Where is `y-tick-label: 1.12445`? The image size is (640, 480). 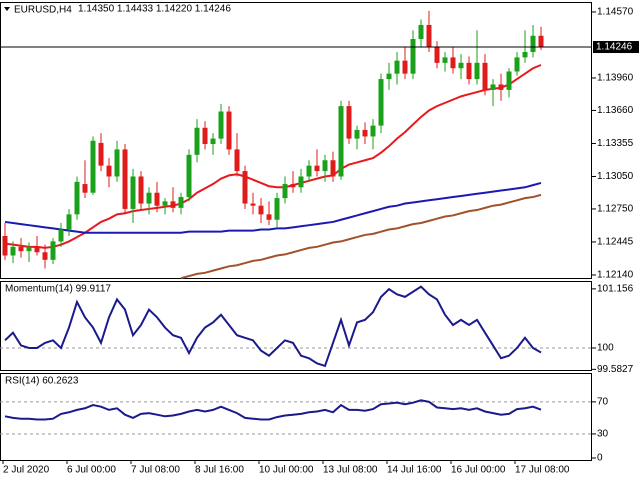
y-tick-label: 1.12445 is located at coordinates (615, 242).